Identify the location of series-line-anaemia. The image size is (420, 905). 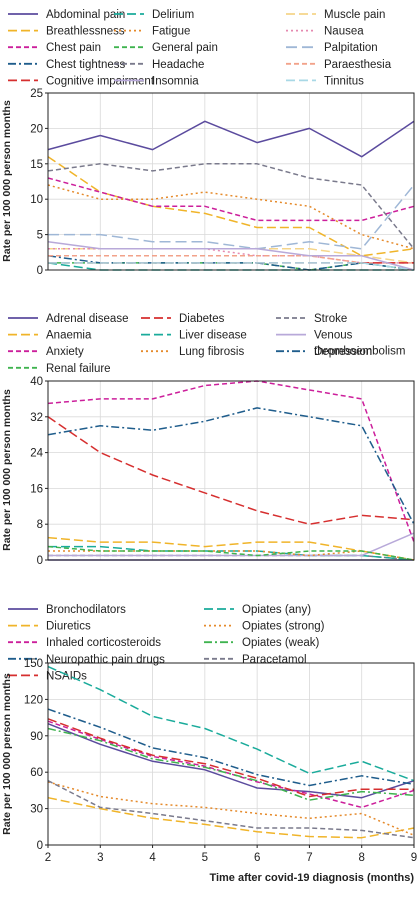
(231, 548).